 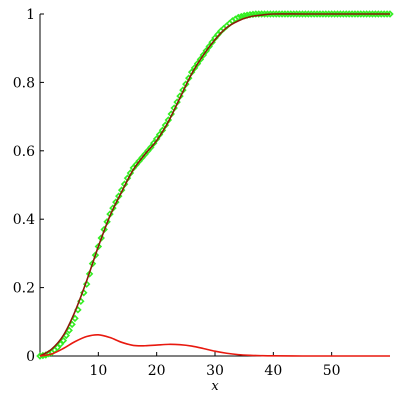 I want to click on y-tick-label: 0, so click(x=30, y=357).